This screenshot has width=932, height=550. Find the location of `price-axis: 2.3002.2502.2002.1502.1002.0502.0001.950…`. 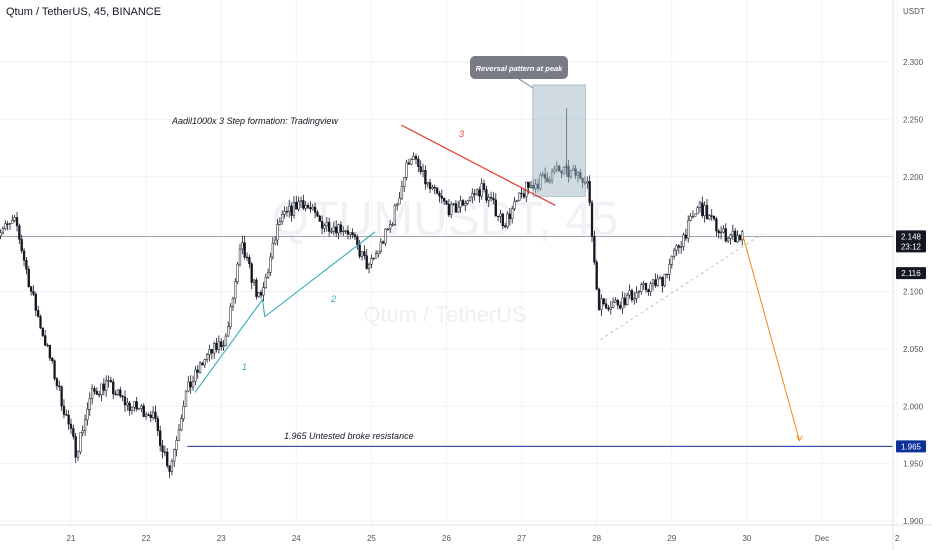

price-axis: 2.3002.2502.2002.1502.1002.0502.0001.950… is located at coordinates (909, 275).